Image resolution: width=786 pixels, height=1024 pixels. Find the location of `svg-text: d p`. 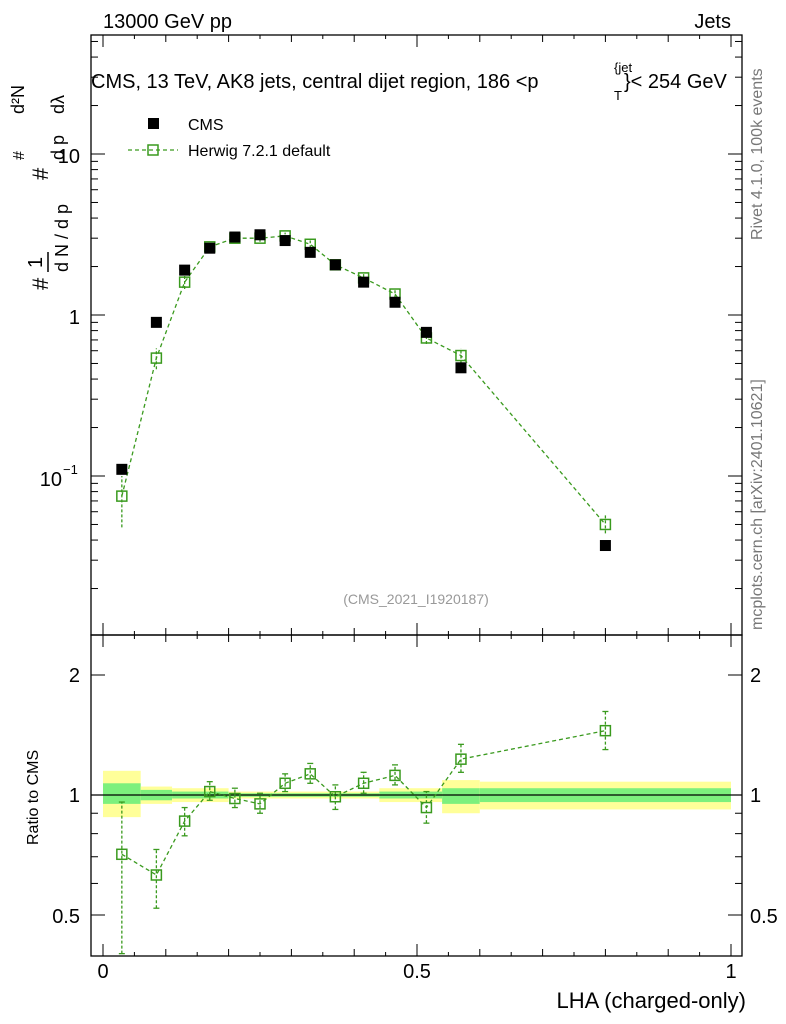

svg-text: d p is located at coordinates (58, 147).